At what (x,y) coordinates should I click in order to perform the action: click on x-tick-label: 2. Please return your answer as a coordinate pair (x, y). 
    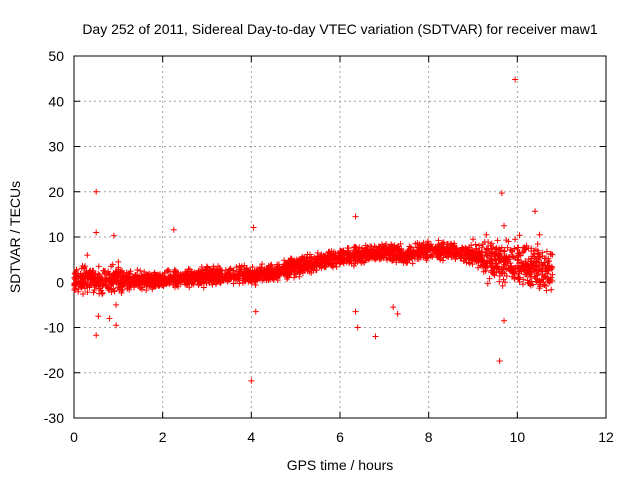
    Looking at the image, I should click on (163, 437).